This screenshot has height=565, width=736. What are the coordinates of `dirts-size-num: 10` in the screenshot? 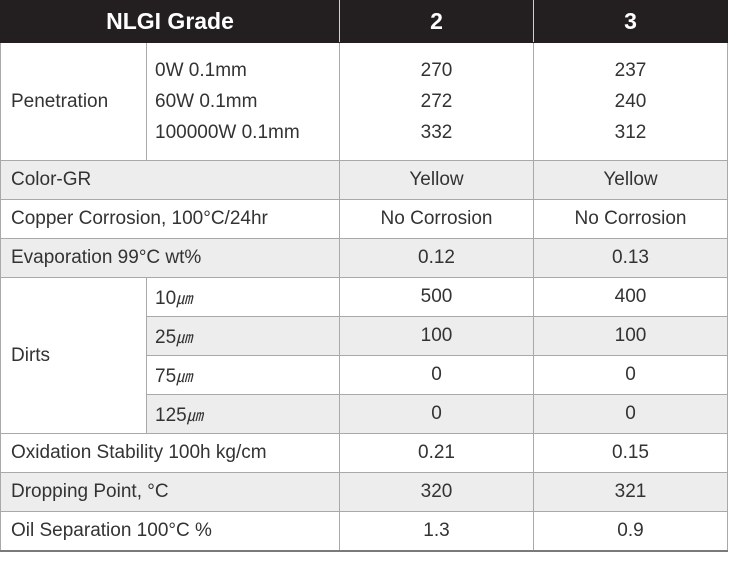 It's located at (166, 298).